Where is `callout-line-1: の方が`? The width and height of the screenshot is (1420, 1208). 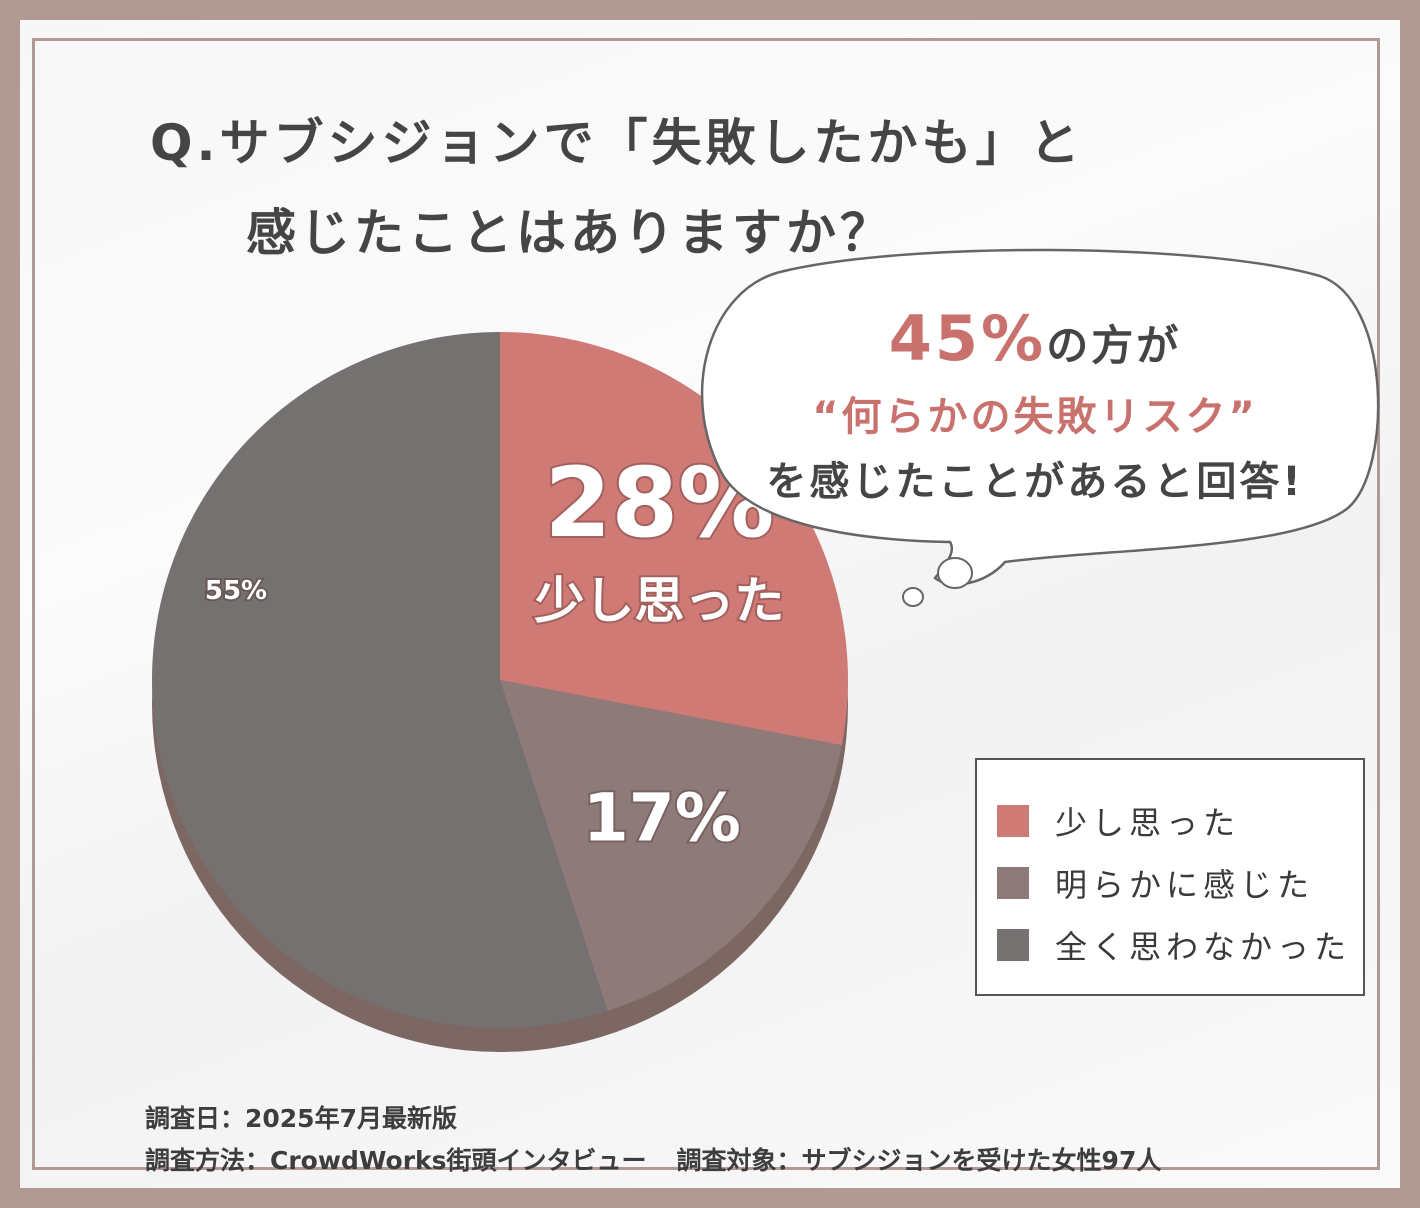
callout-line-1: の方が is located at coordinates (1114, 345).